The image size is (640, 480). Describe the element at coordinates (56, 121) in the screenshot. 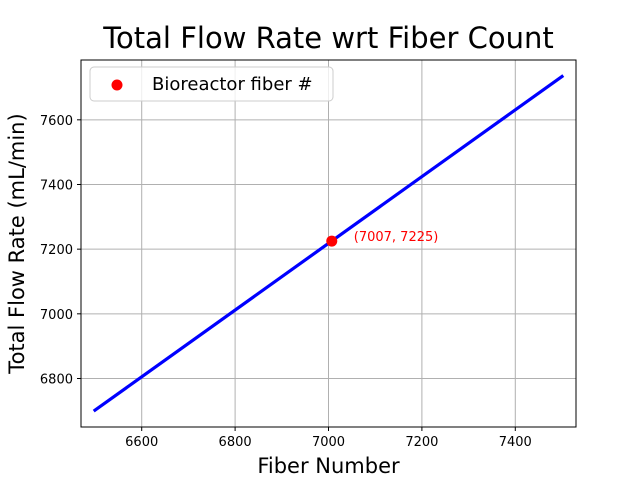

I see `y-tick-label: 7600` at that location.